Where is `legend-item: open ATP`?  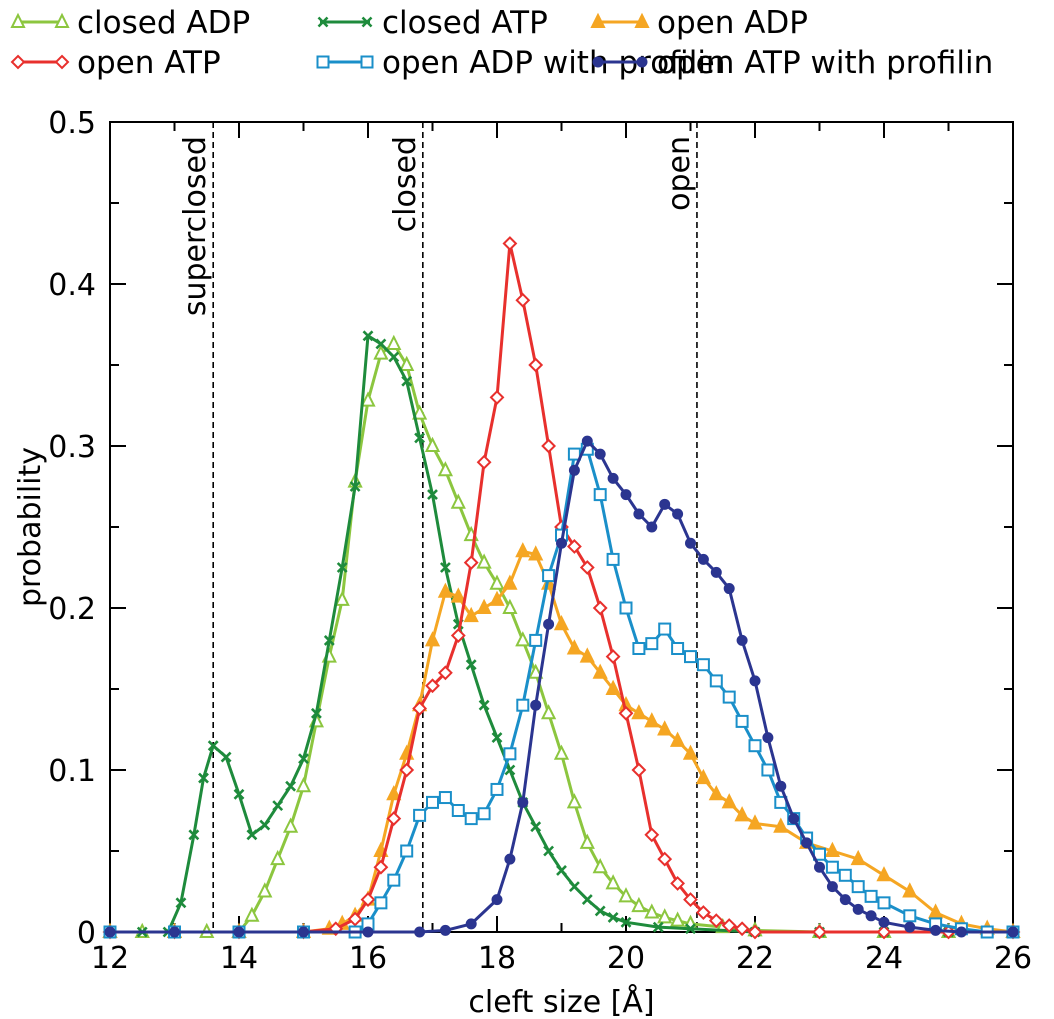 legend-item: open ATP is located at coordinates (115, 63).